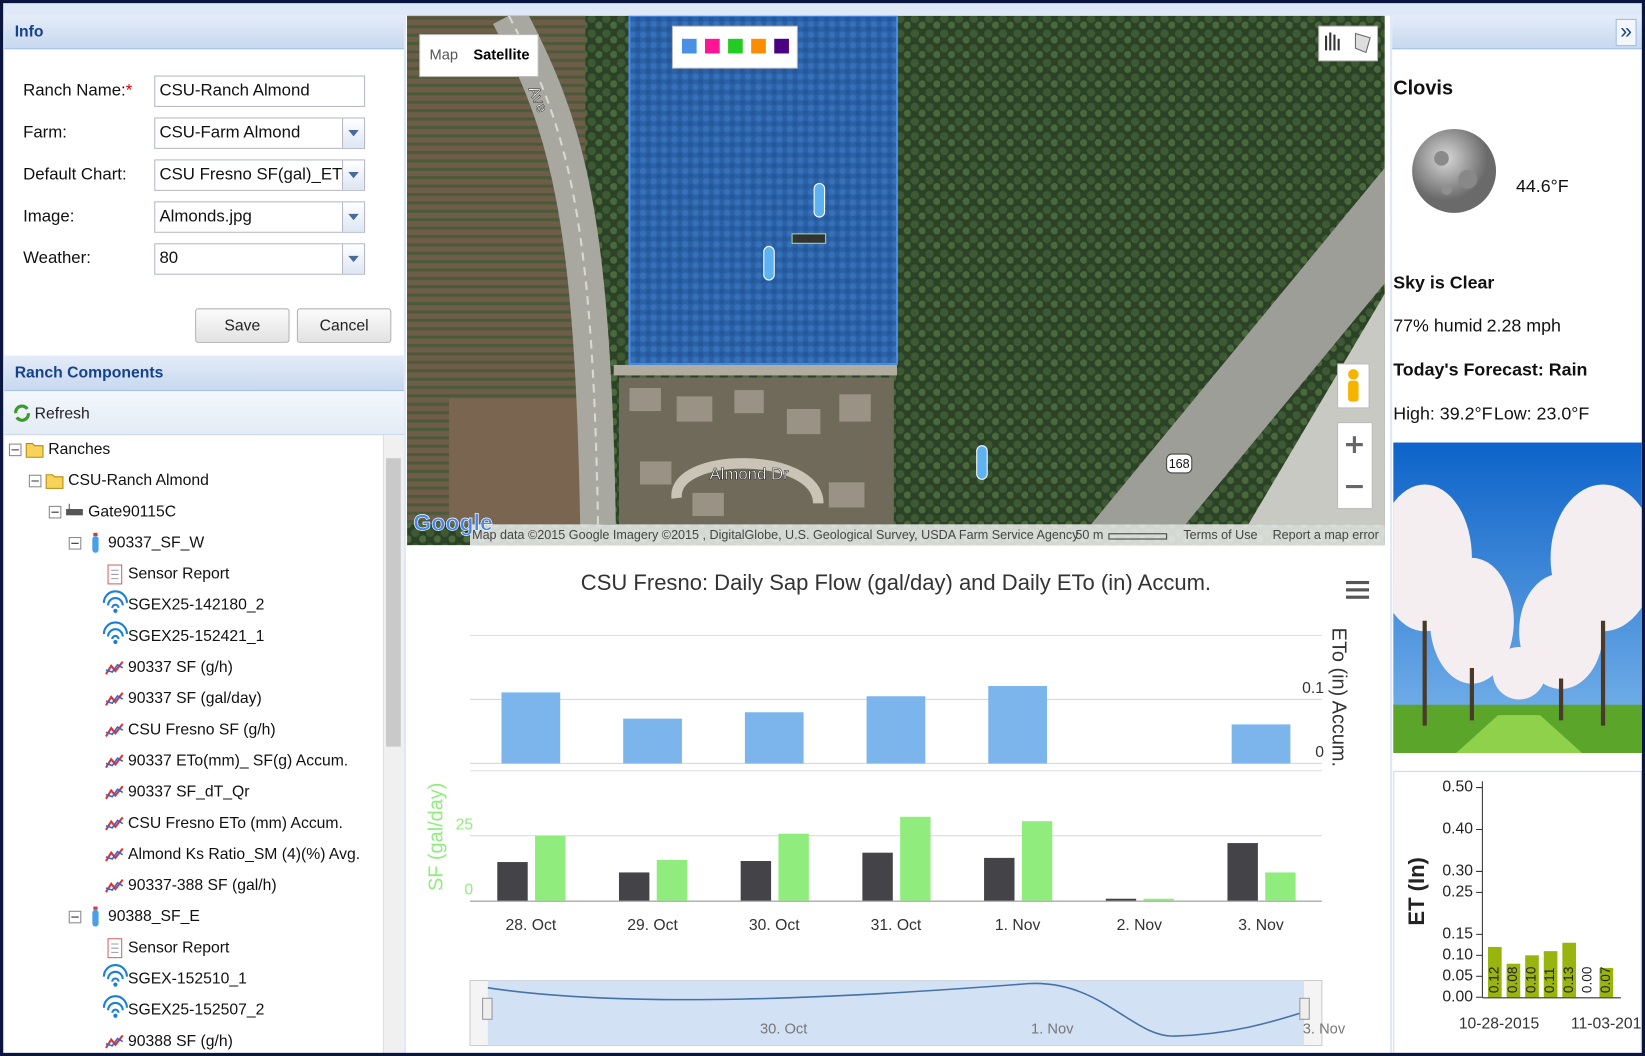 This screenshot has width=1645, height=1056. What do you see at coordinates (1353, 374) in the screenshot?
I see `pegman` at bounding box center [1353, 374].